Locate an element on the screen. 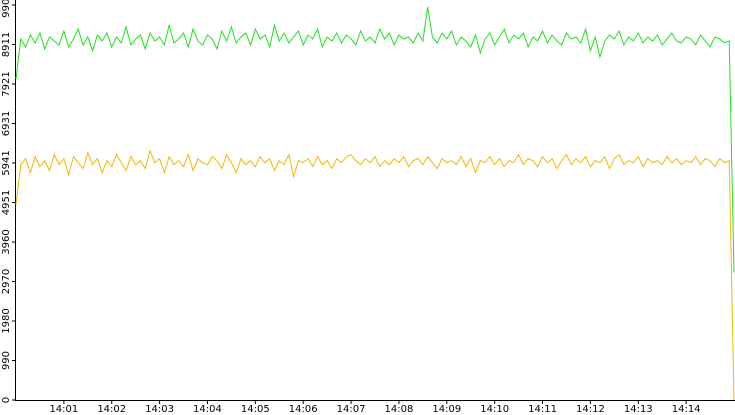 This screenshot has height=415, width=735. y-tick-label: 5941 is located at coordinates (6, 162).